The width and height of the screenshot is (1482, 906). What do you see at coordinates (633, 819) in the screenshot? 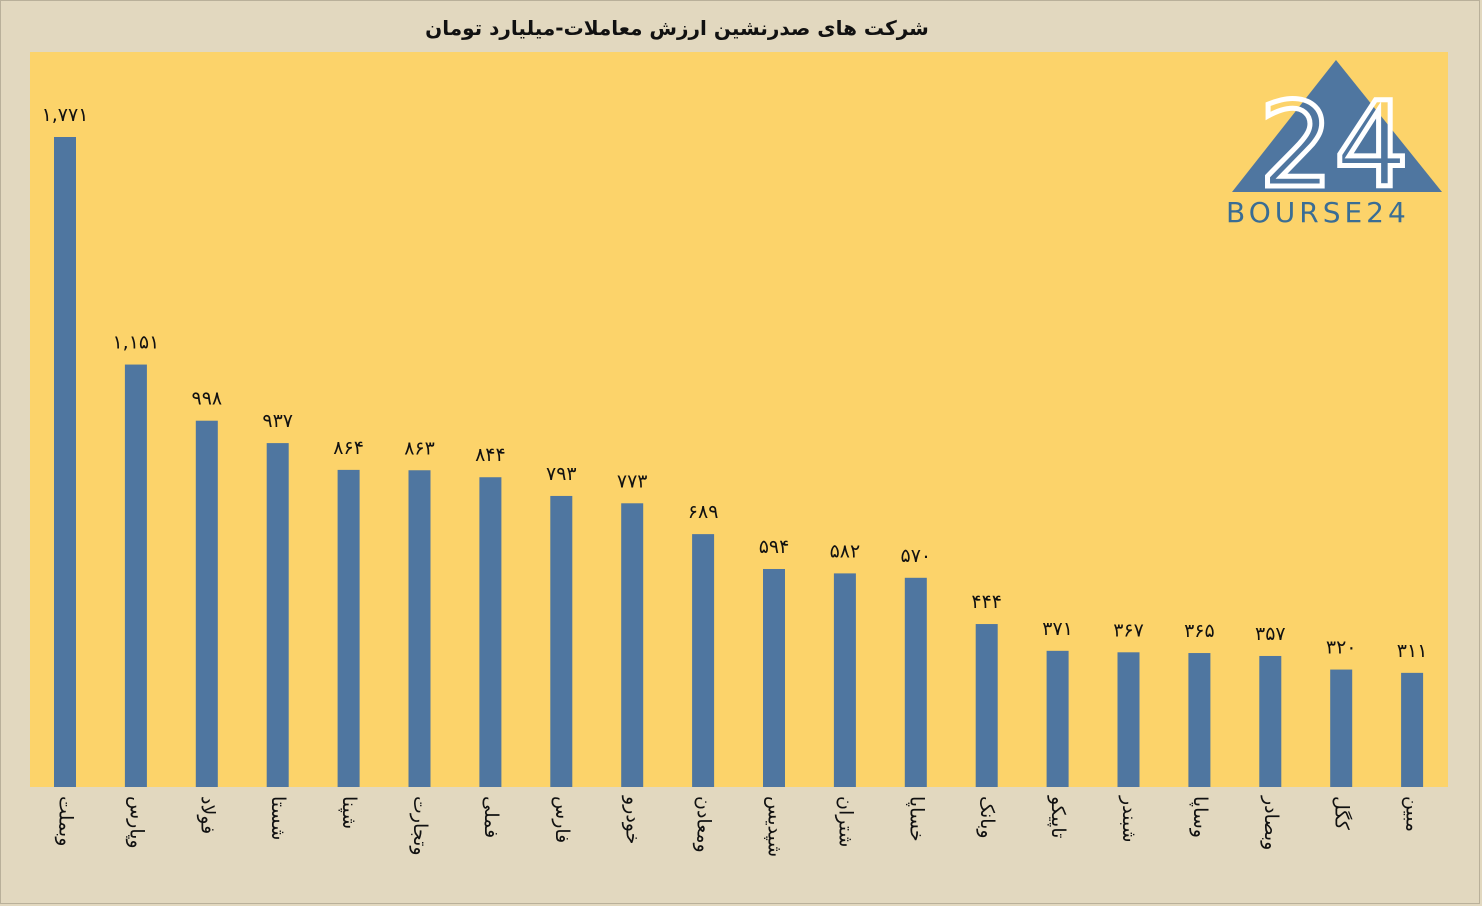
I see `category-label-9: خودرو` at bounding box center [633, 819].